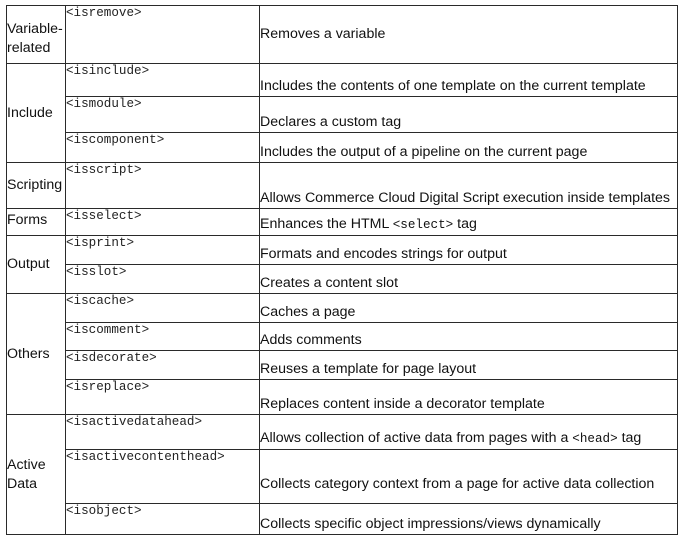 This screenshot has height=538, width=684. Describe the element at coordinates (468, 336) in the screenshot. I see `tag-description: Adds comments` at that location.